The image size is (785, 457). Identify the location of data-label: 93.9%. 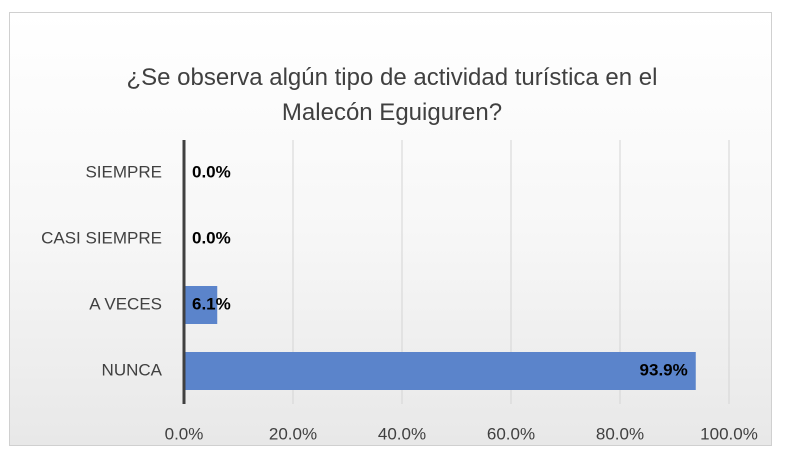
(664, 369).